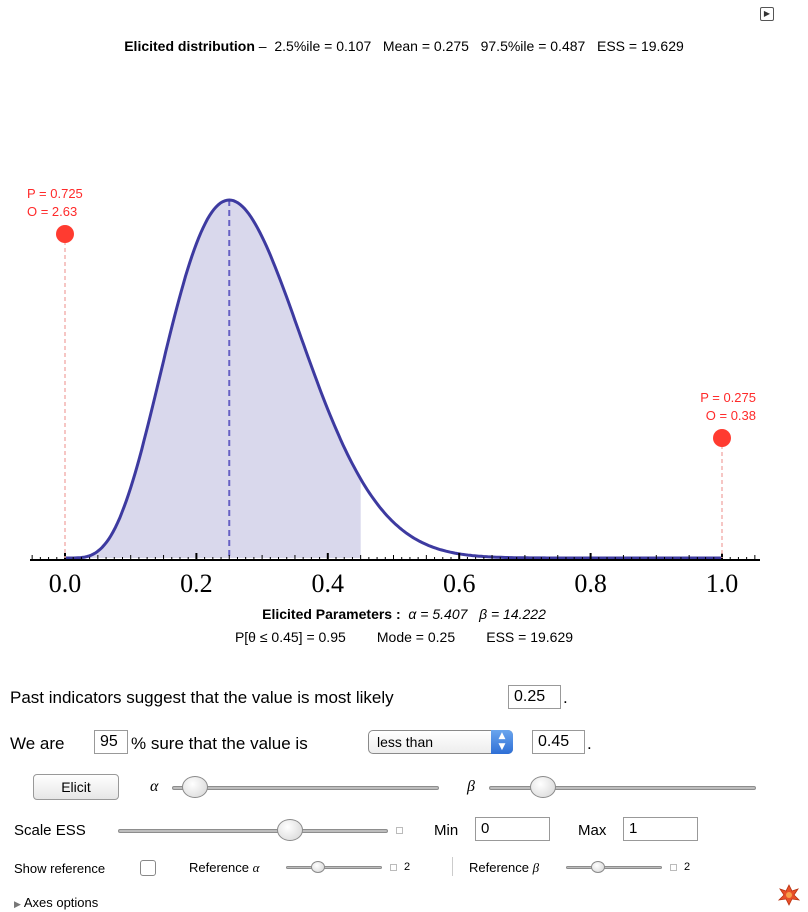  Describe the element at coordinates (17, 905) in the screenshot. I see `disclosure-triangle-icon: ▶` at that location.